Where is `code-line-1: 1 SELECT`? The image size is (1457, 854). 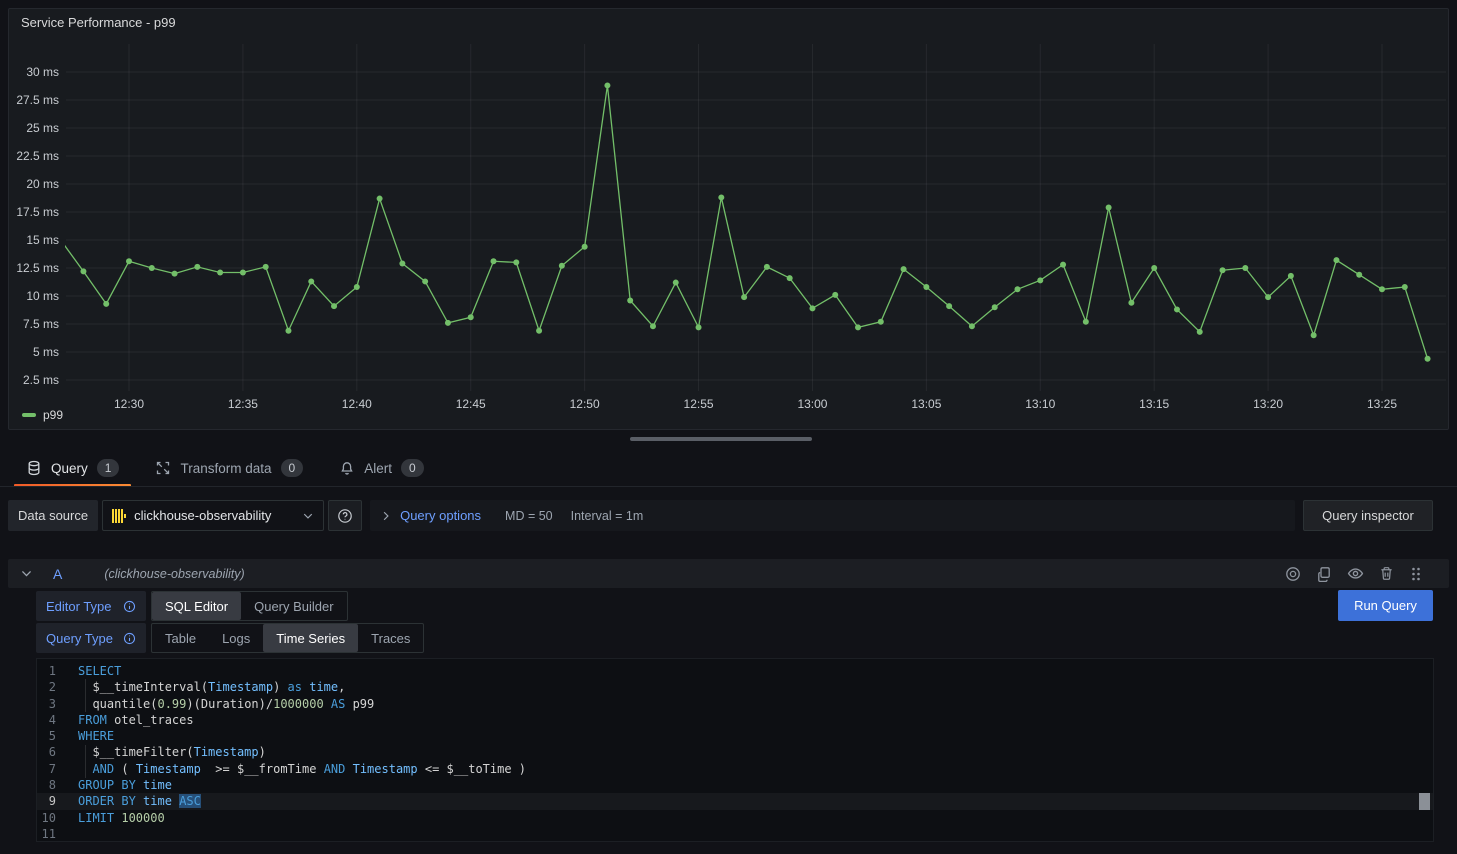
code-line-1: 1 SELECT is located at coordinates (735, 671).